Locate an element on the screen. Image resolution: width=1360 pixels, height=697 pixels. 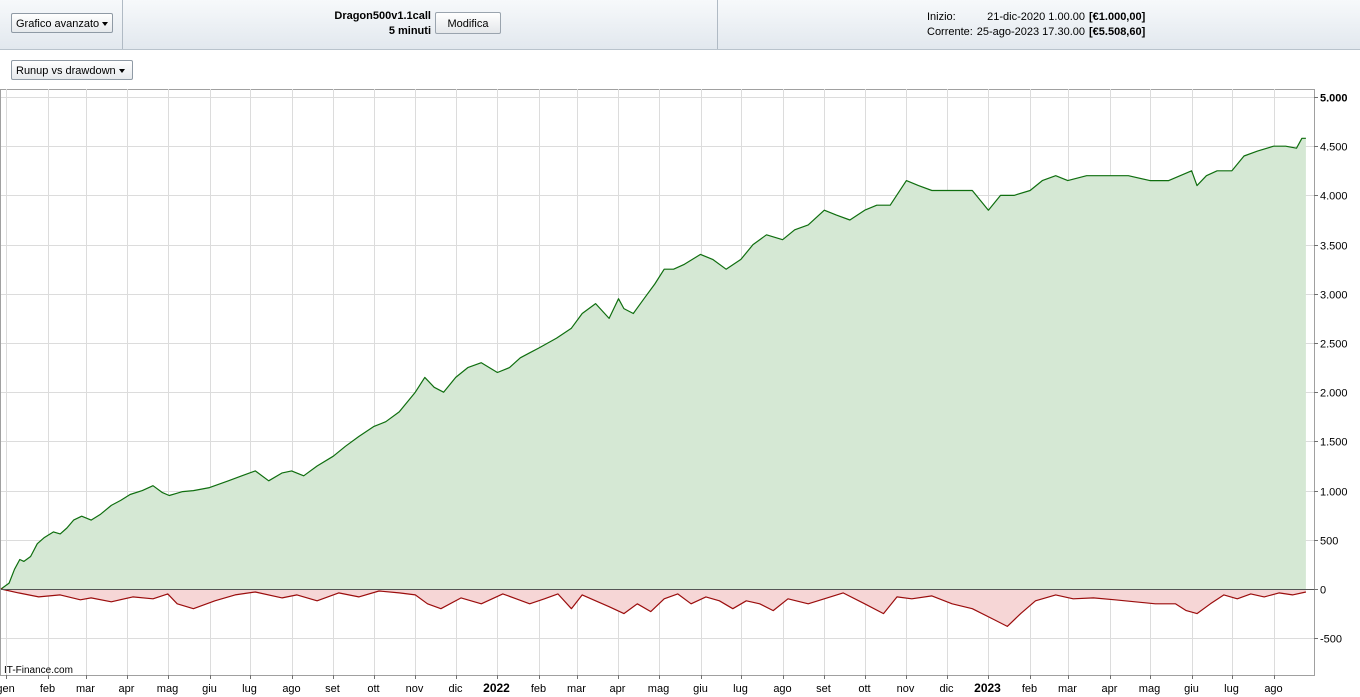
y-tick-label: 3.000 is located at coordinates (1334, 296).